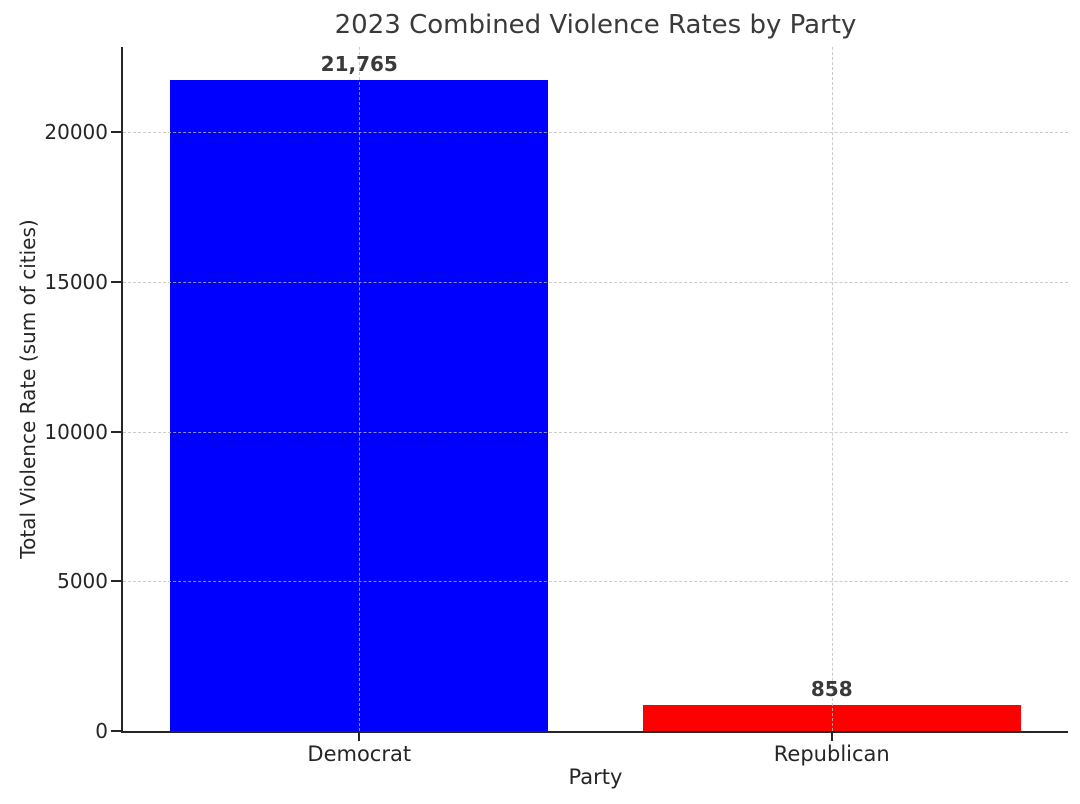  Describe the element at coordinates (831, 689) in the screenshot. I see `bar-value-label-republican: 858` at that location.